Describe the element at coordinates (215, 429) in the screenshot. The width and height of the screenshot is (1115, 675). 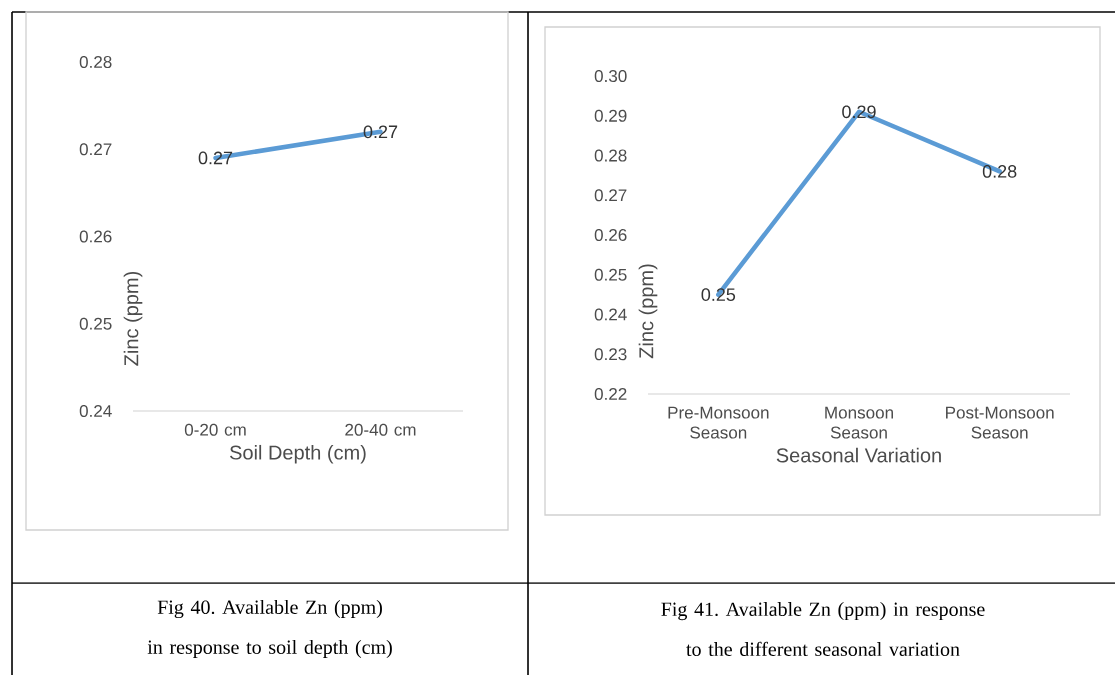
I see `x-tick-label: 0-20 cm` at that location.